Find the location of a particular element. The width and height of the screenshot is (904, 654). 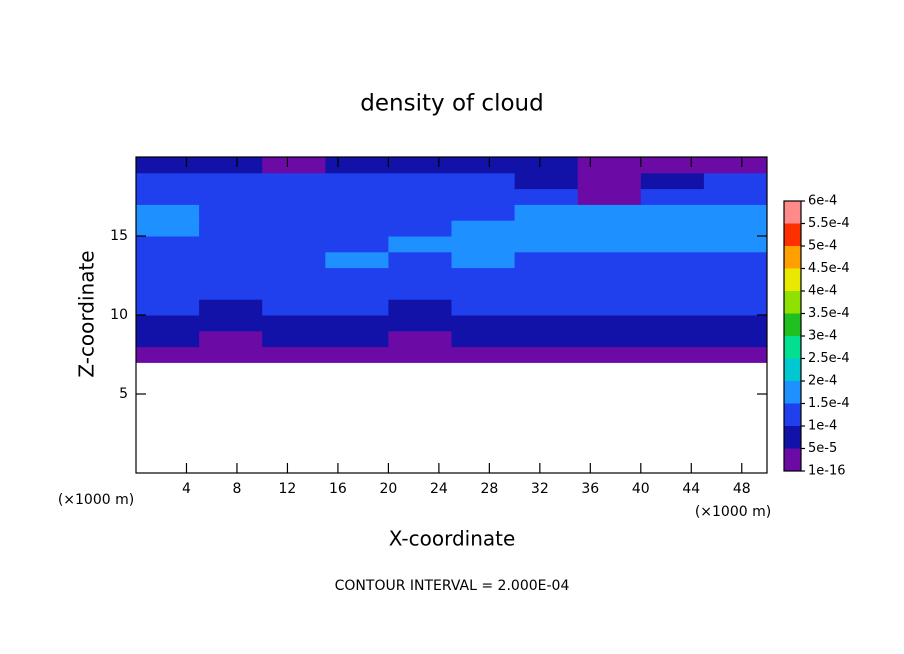

x-tick-label: 20 is located at coordinates (388, 489).